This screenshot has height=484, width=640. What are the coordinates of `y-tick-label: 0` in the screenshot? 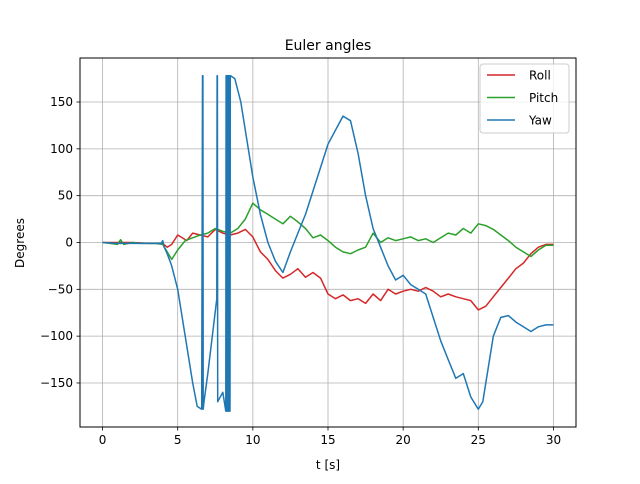 It's located at (69, 243).